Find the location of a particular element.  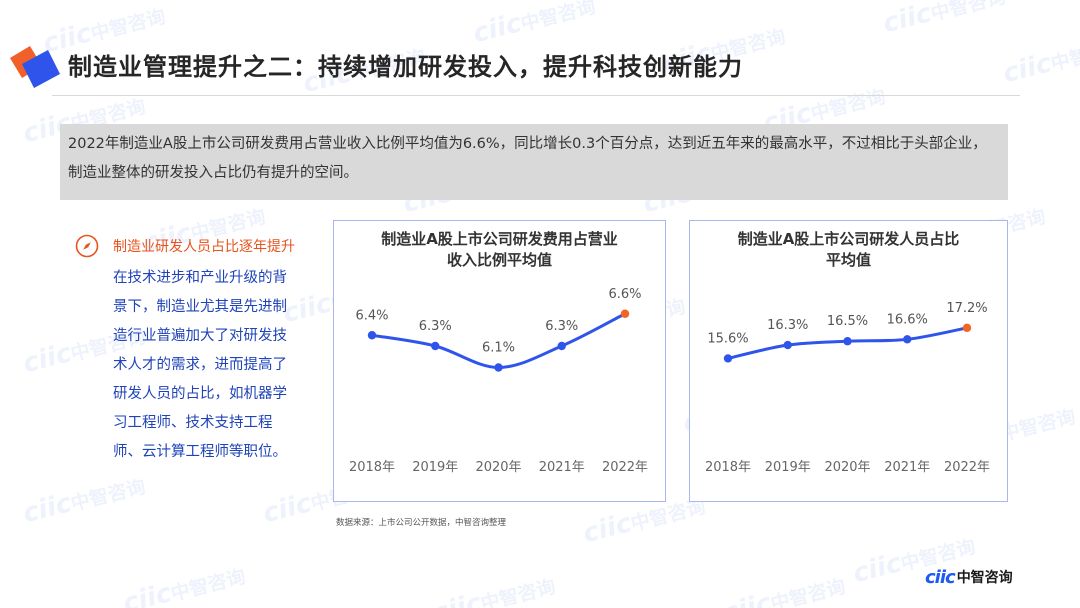

chart-title-line-2: 平均值 is located at coordinates (848, 260).